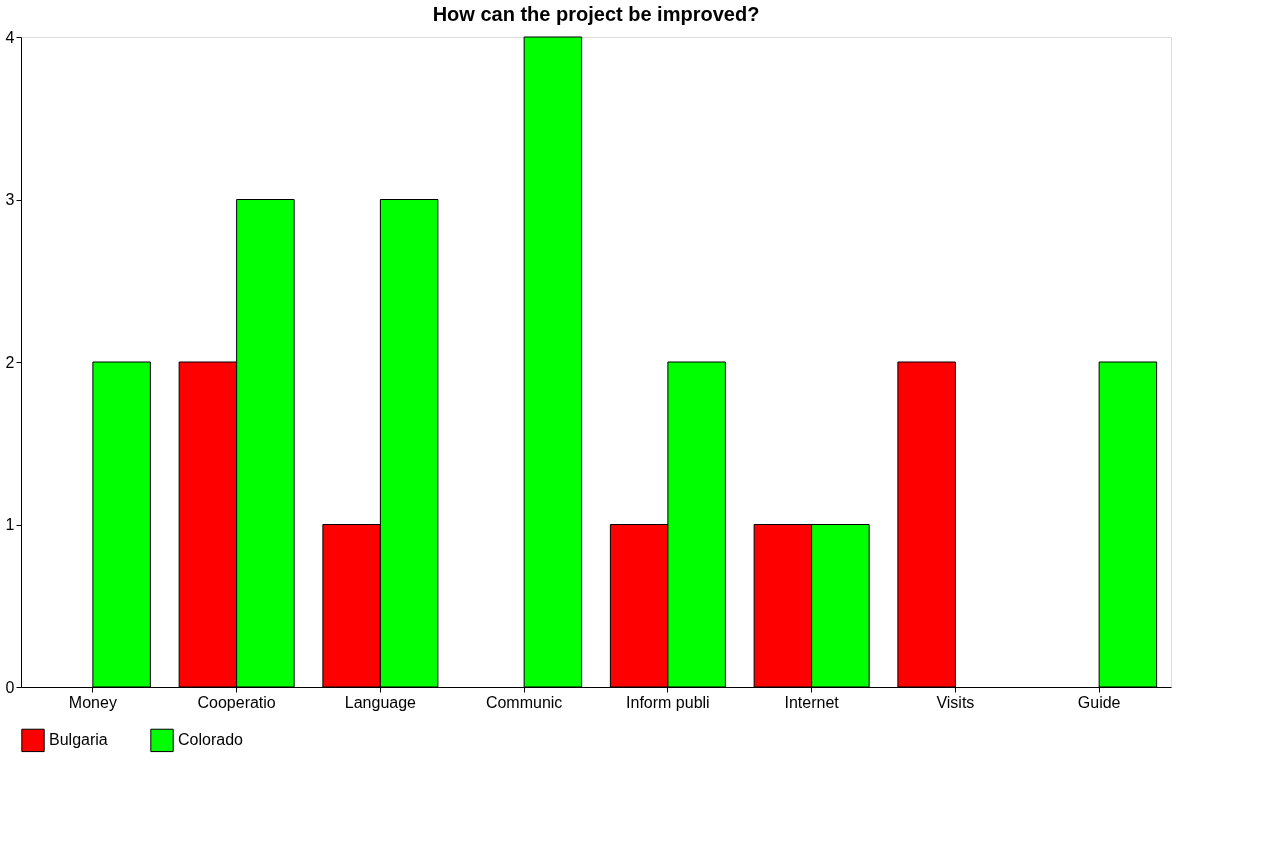 The height and width of the screenshot is (854, 1274). I want to click on y-tick-label: 0, so click(10, 687).